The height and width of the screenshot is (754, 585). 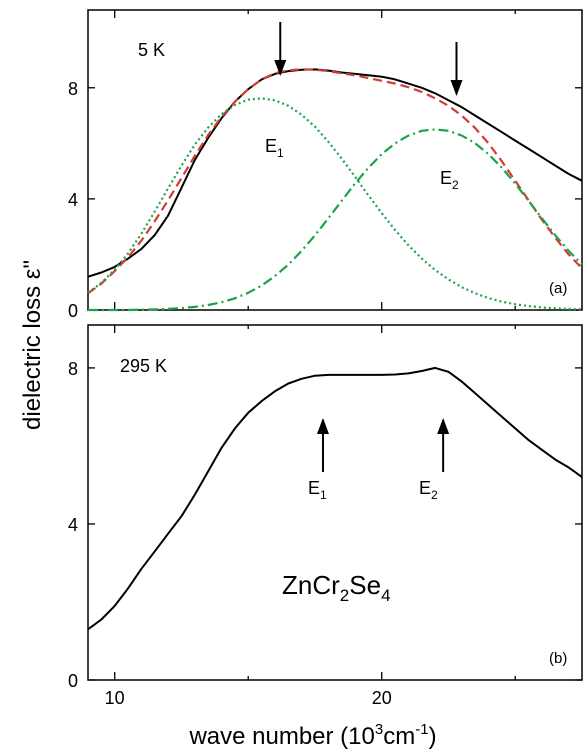 I want to click on x-tick-label: 20, so click(x=382, y=698).